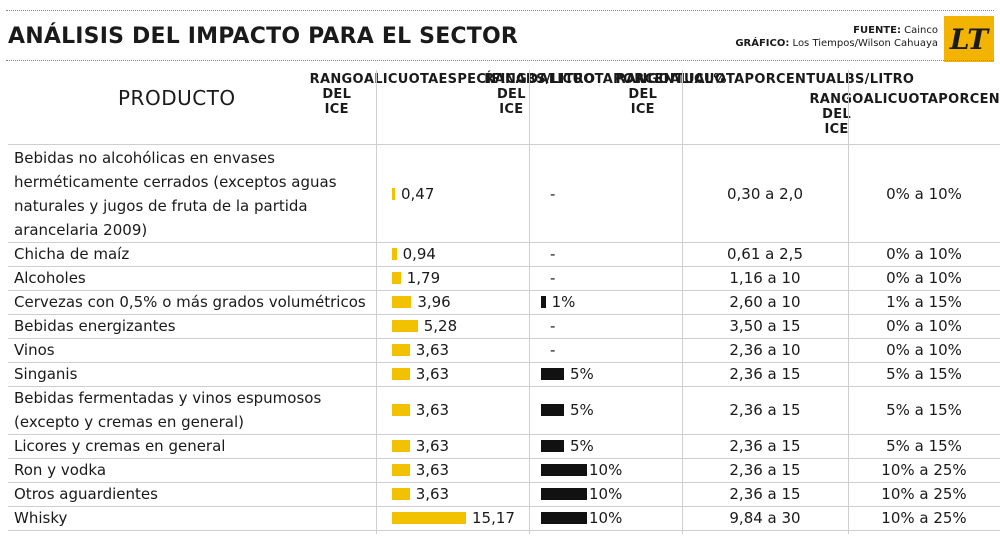 The height and width of the screenshot is (558, 1000). I want to click on product-line: Otros aguardientes, so click(86, 494).